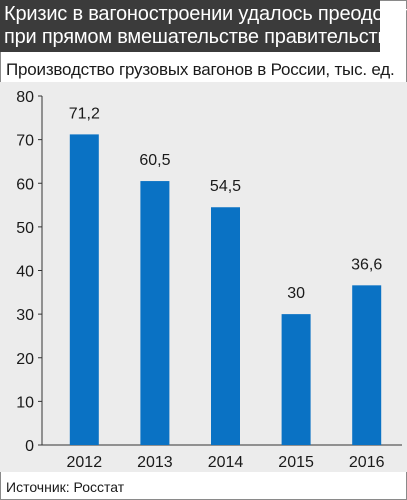 The image size is (407, 500). I want to click on data-label-2012: 71,2, so click(84, 113).